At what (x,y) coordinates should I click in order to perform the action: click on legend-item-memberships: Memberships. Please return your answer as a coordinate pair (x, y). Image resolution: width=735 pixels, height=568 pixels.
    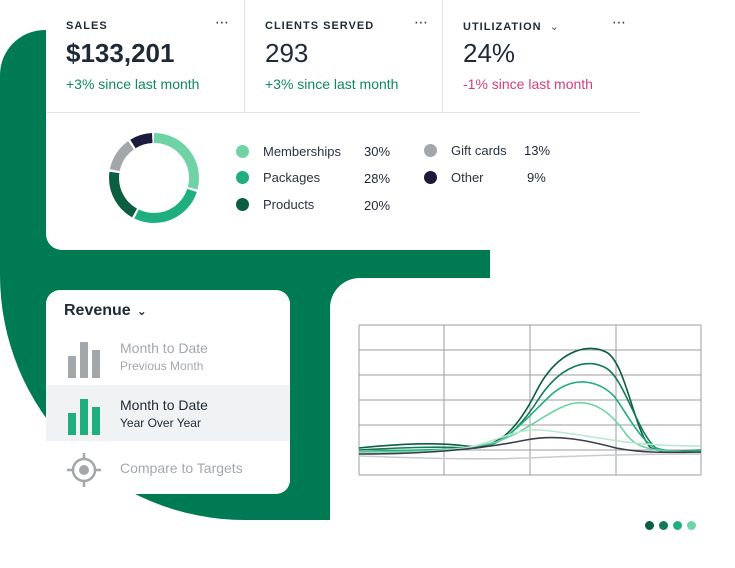
    Looking at the image, I should click on (288, 151).